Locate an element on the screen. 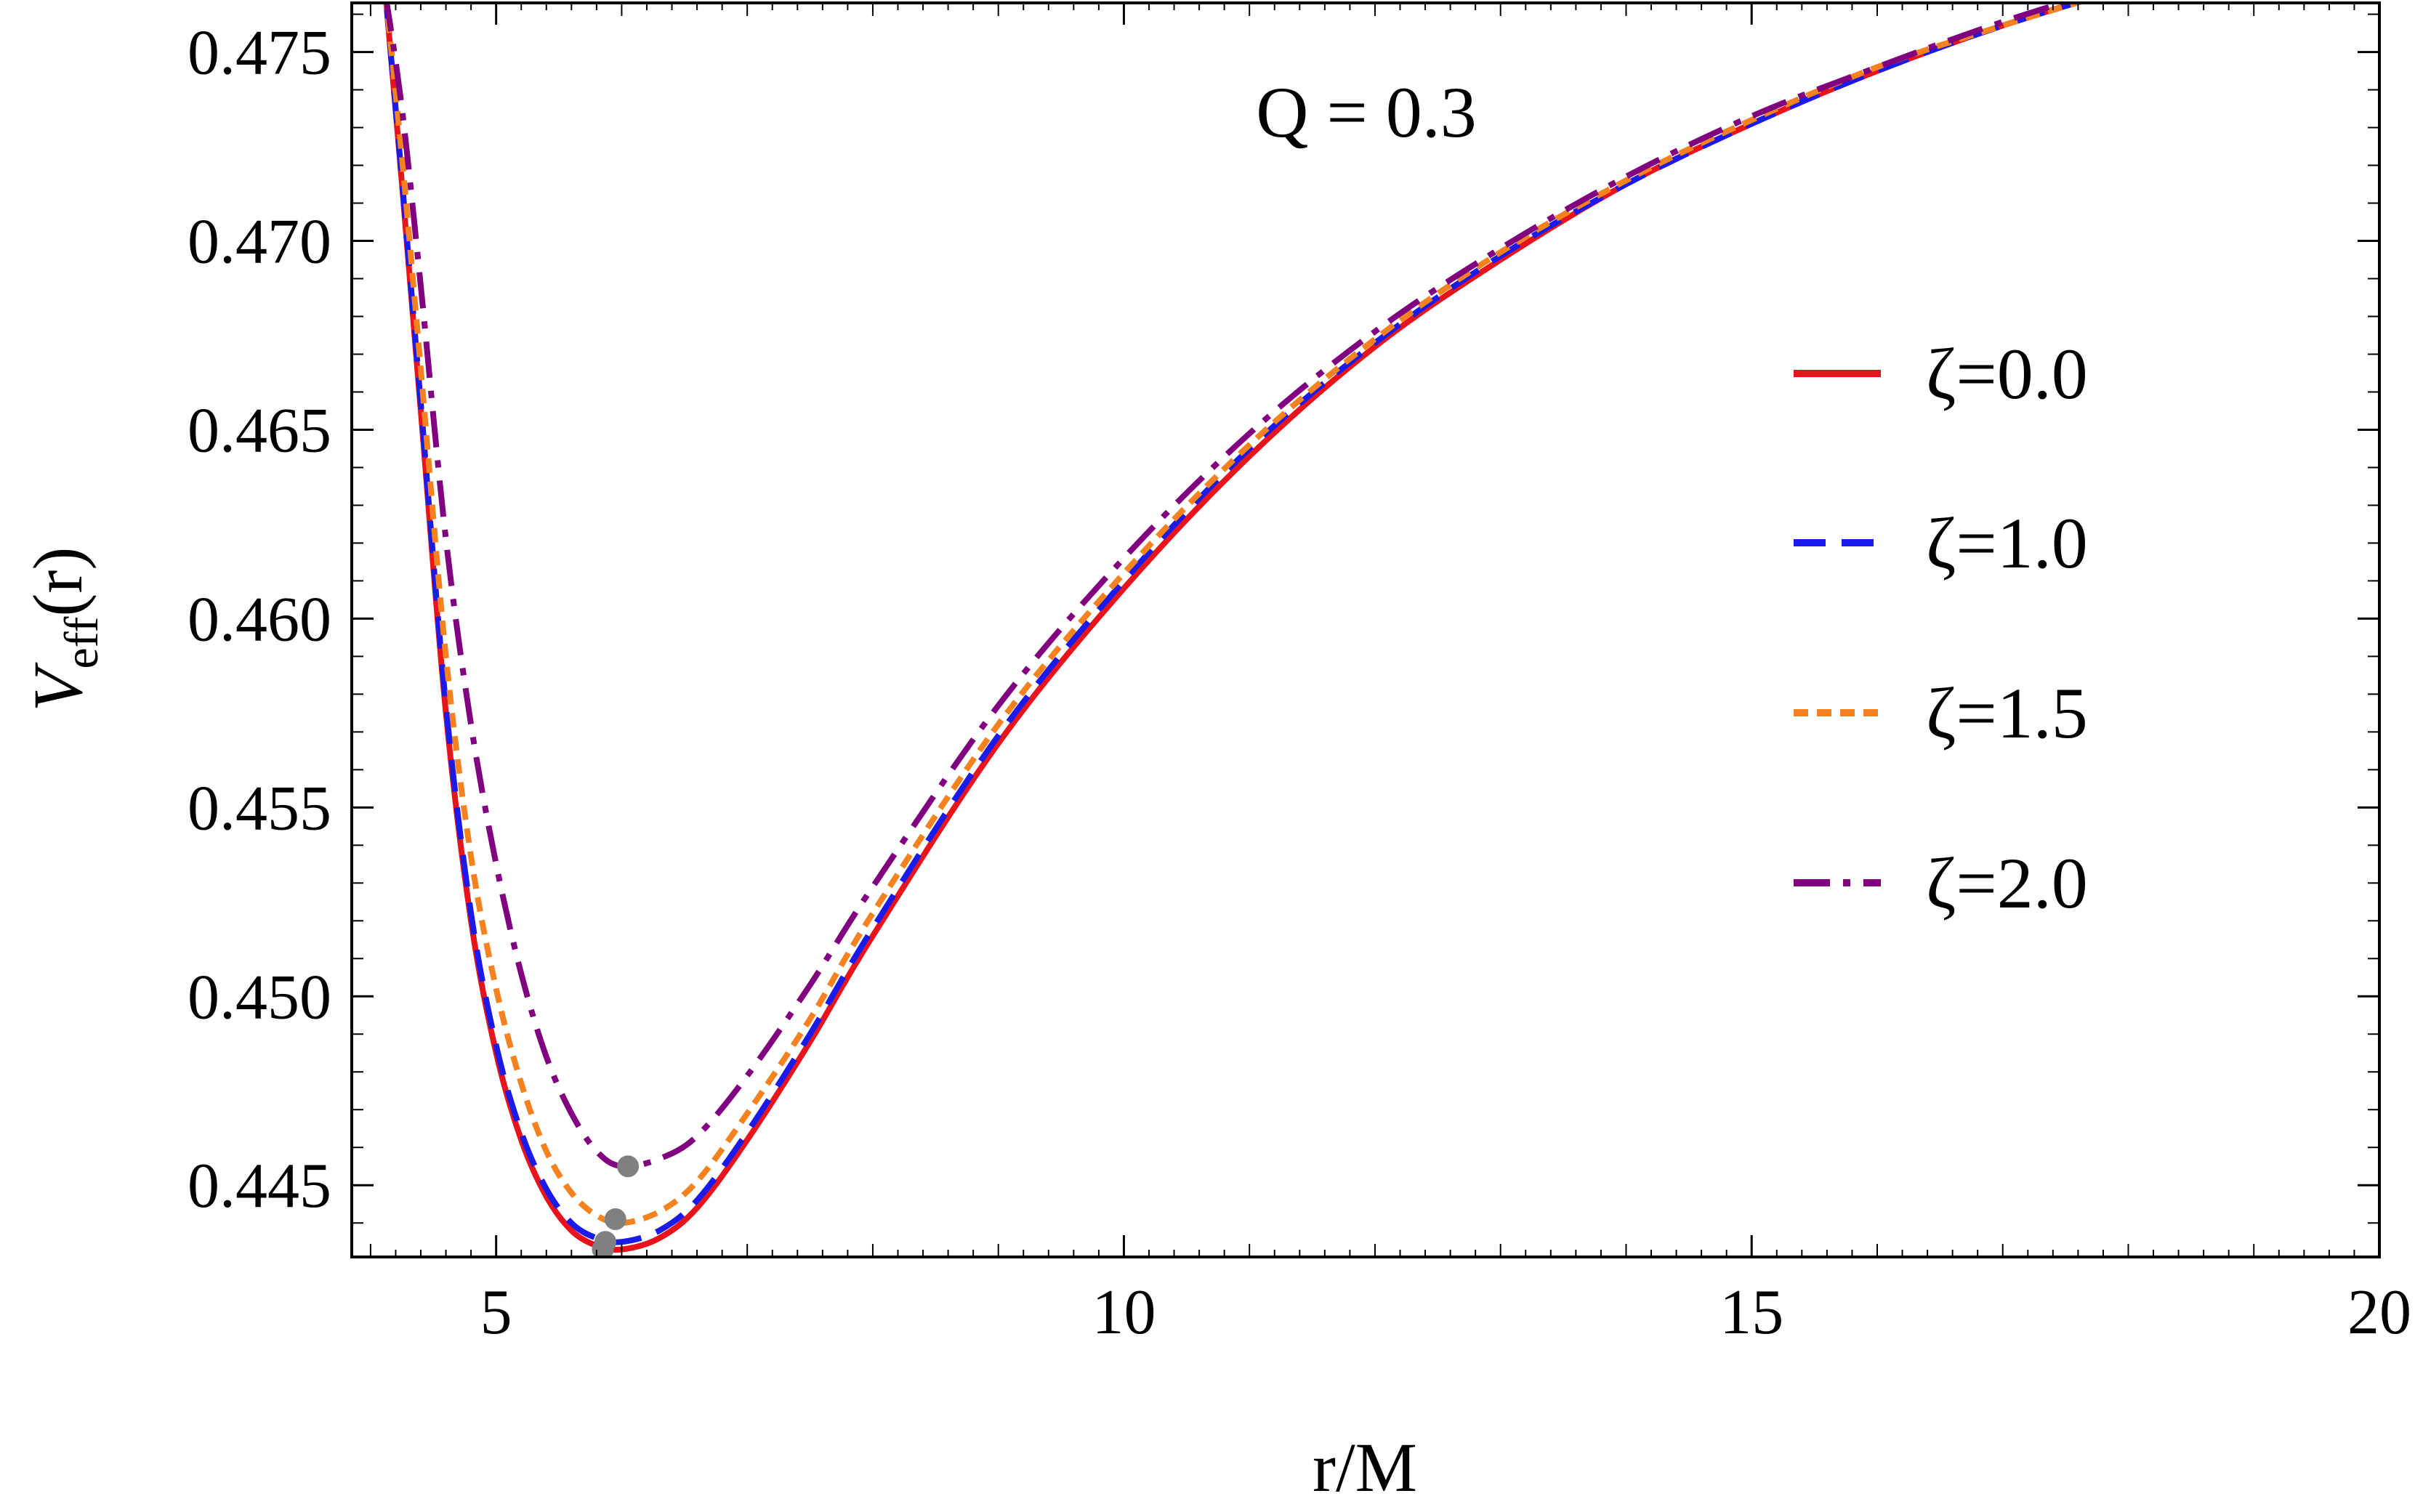  x-tick-label: 10 is located at coordinates (1124, 1313).